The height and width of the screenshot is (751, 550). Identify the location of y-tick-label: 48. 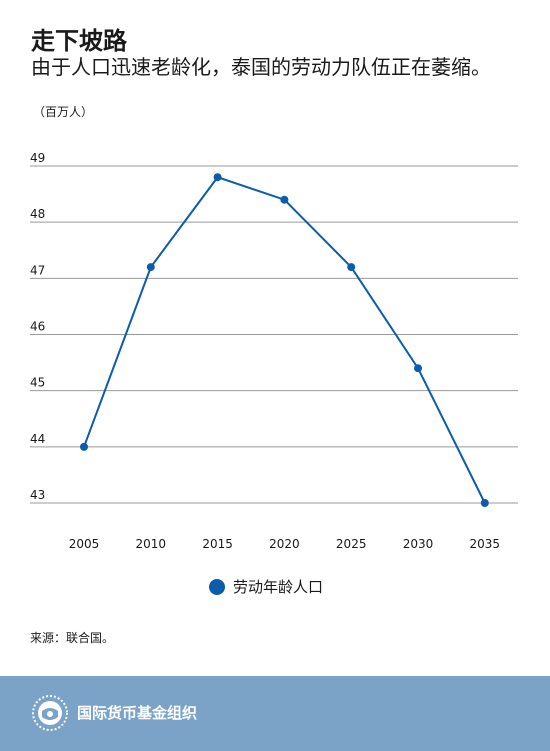
(37, 214).